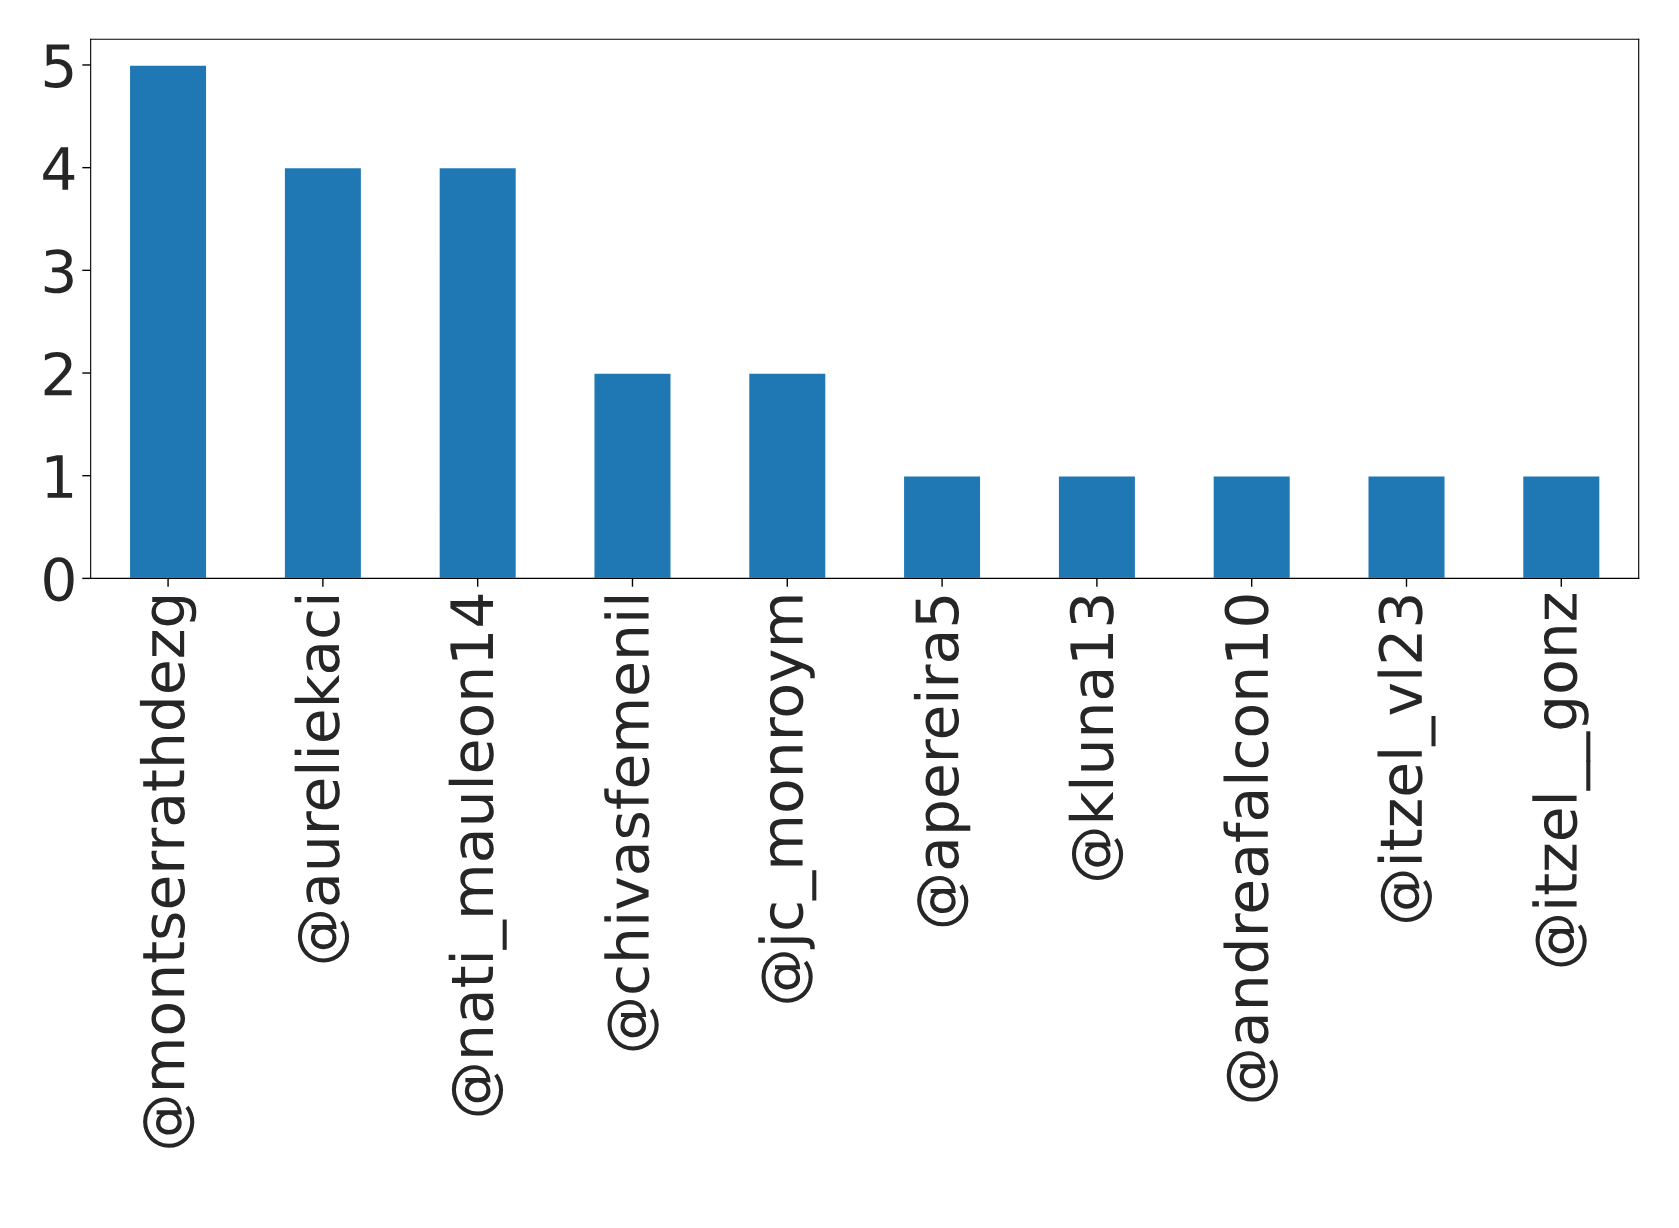  What do you see at coordinates (322, 780) in the screenshot?
I see `x-tick-label: @aureliekaci` at bounding box center [322, 780].